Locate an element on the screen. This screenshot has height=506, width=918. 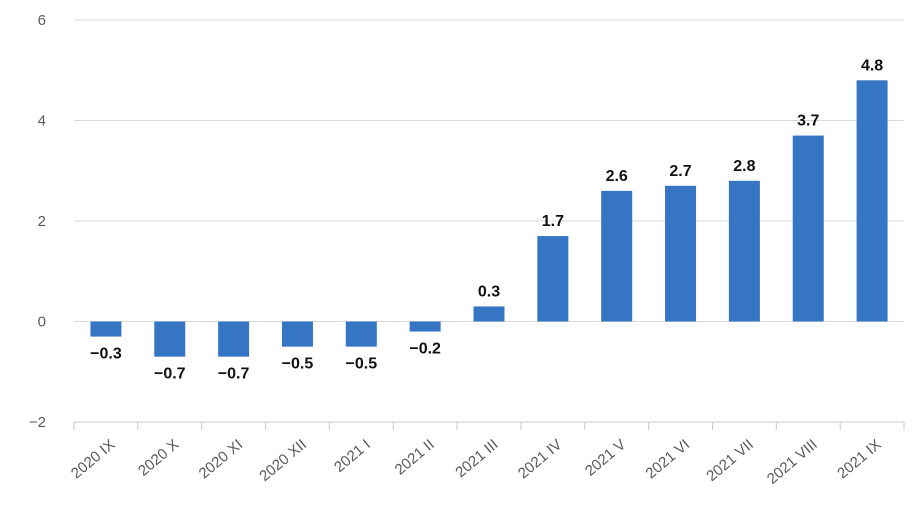
x-tick-label: 2021 III is located at coordinates (476, 458).